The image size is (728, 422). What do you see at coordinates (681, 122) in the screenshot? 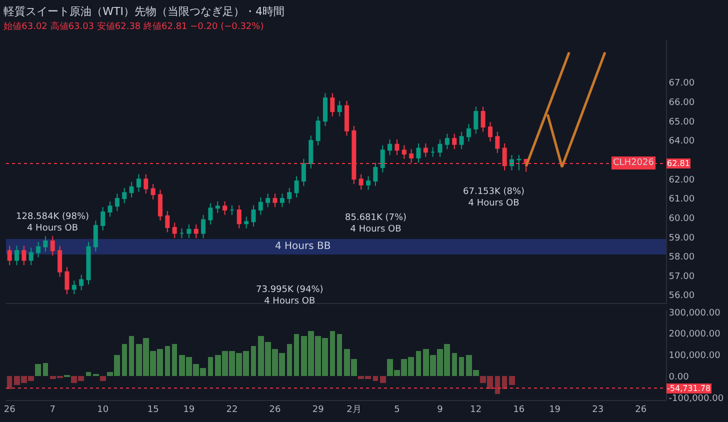
I see `y-tick-label: 65.00` at bounding box center [681, 122].